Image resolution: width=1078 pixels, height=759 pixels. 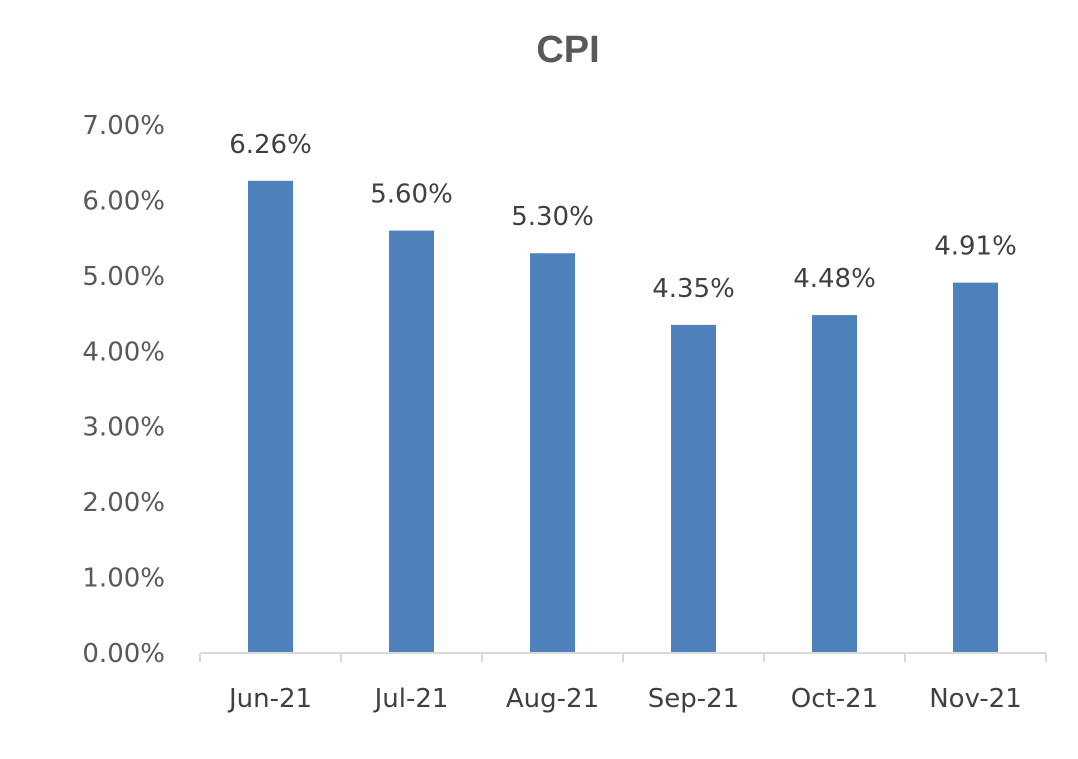 What do you see at coordinates (623, 657) in the screenshot?
I see `x-axis` at bounding box center [623, 657].